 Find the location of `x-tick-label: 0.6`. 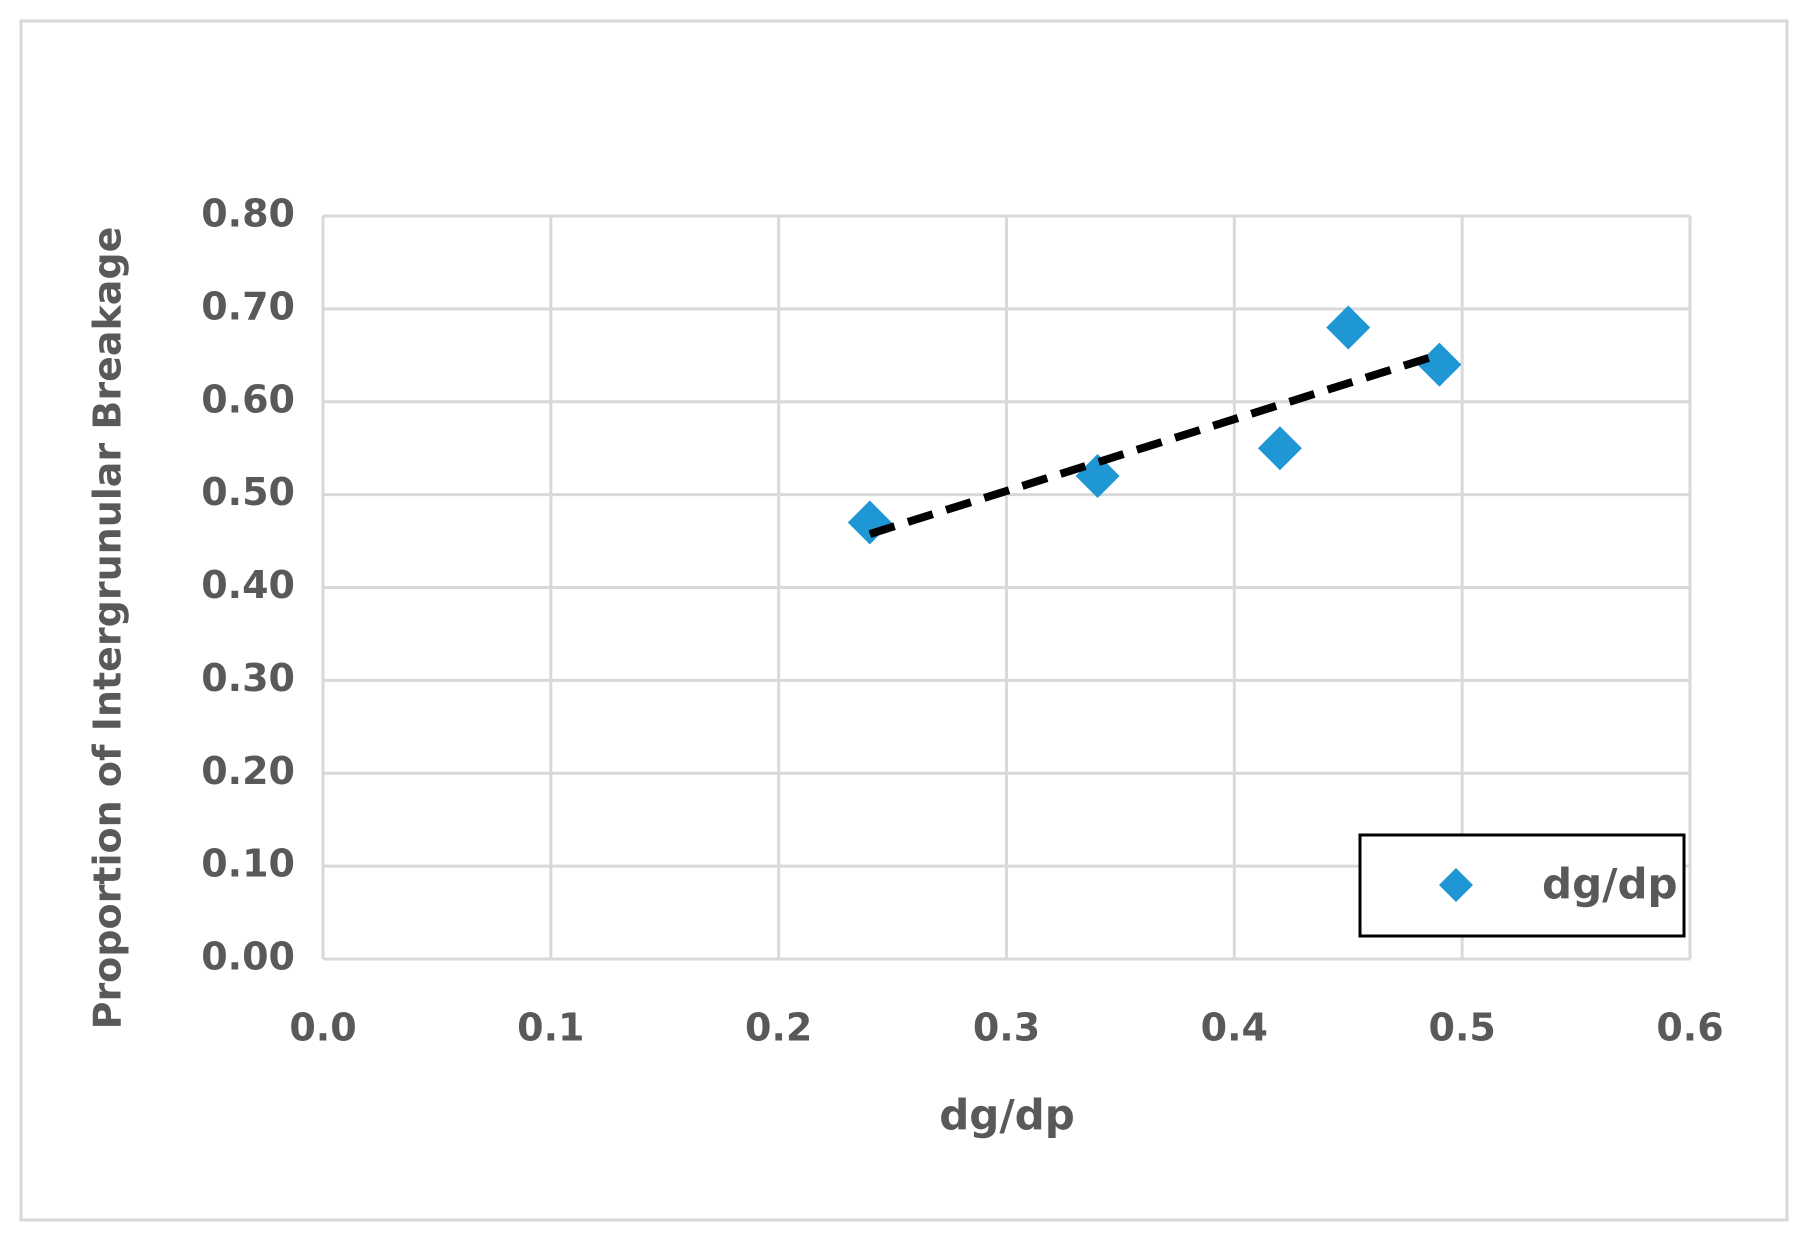

x-tick-label: 0.6 is located at coordinates (1689, 1028).